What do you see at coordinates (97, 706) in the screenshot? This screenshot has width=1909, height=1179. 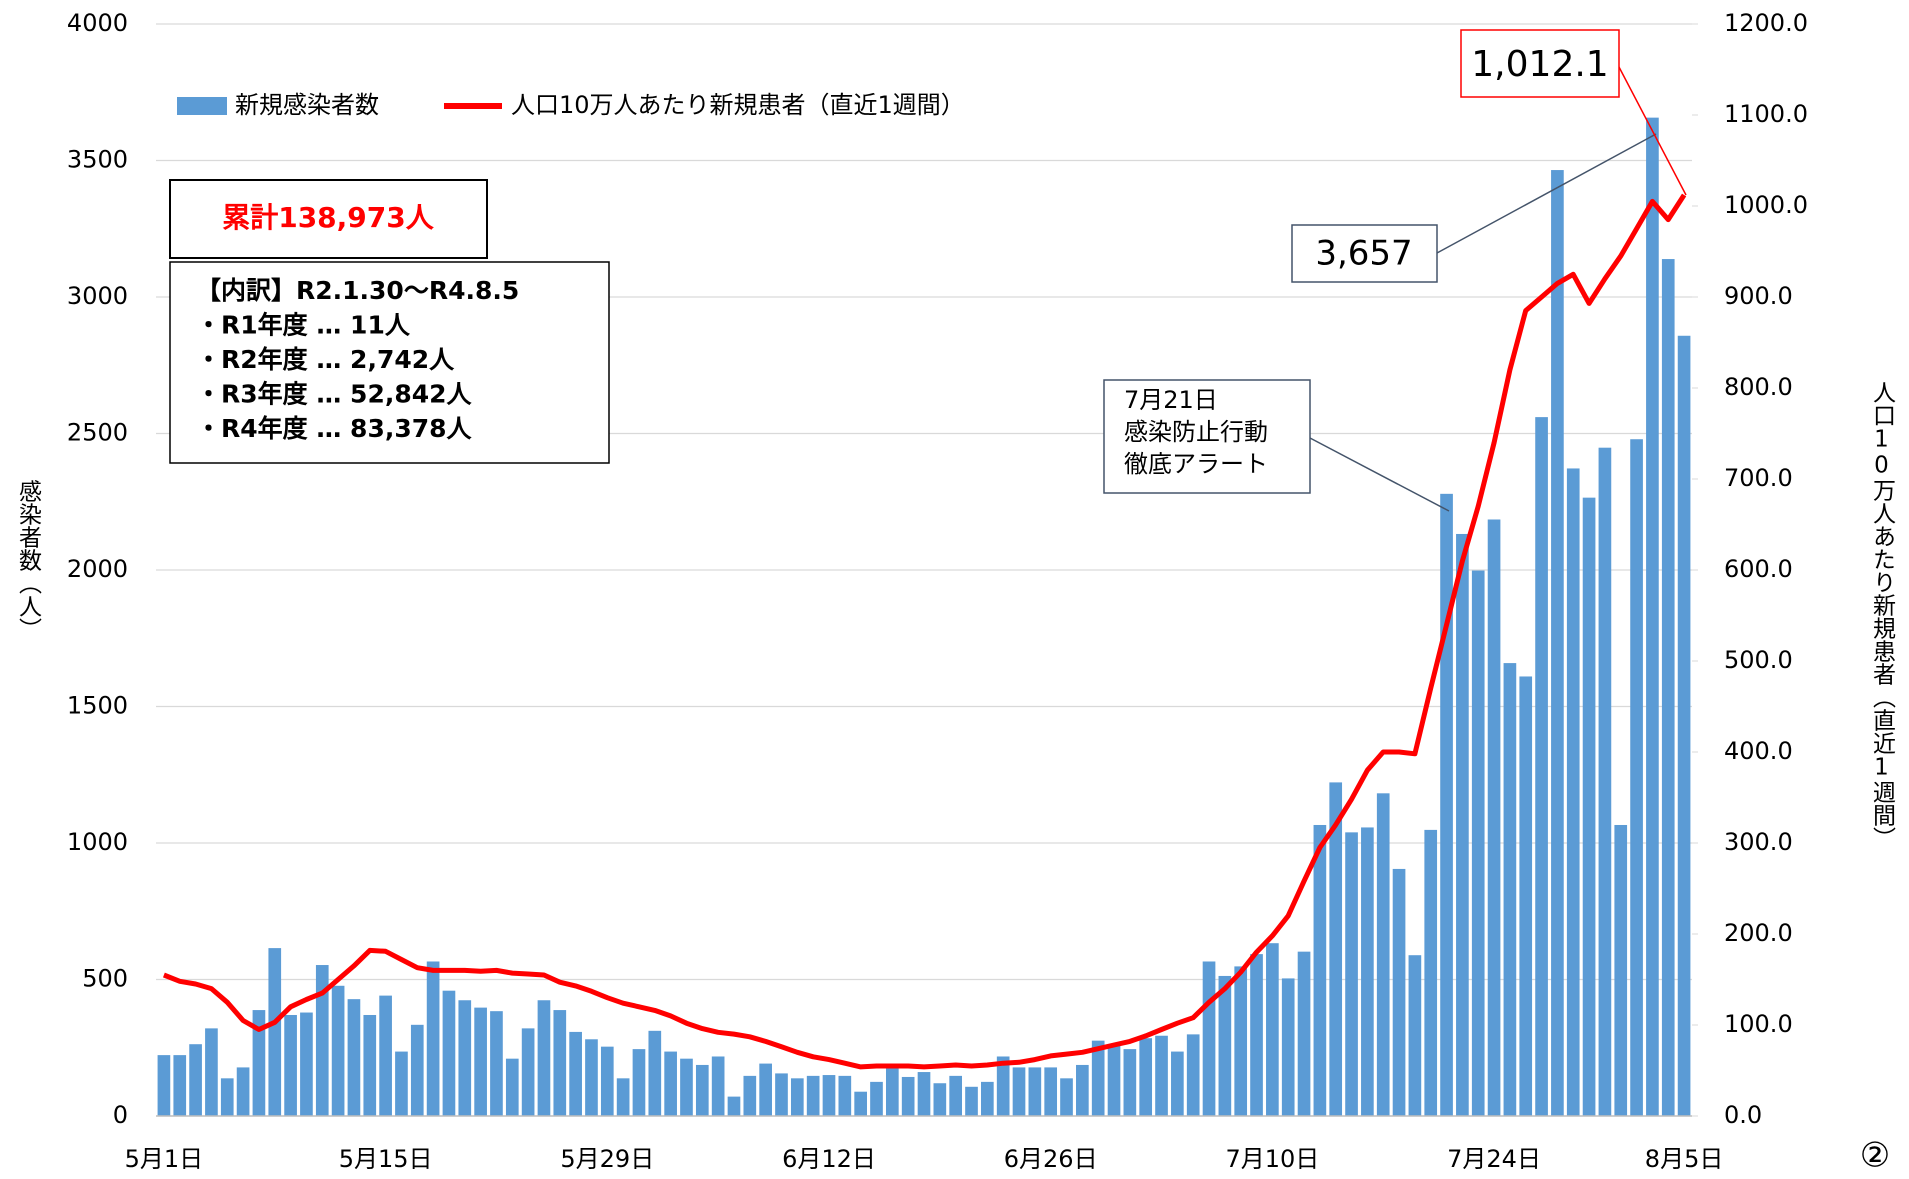 I see `y-tick-label: 1500` at bounding box center [97, 706].